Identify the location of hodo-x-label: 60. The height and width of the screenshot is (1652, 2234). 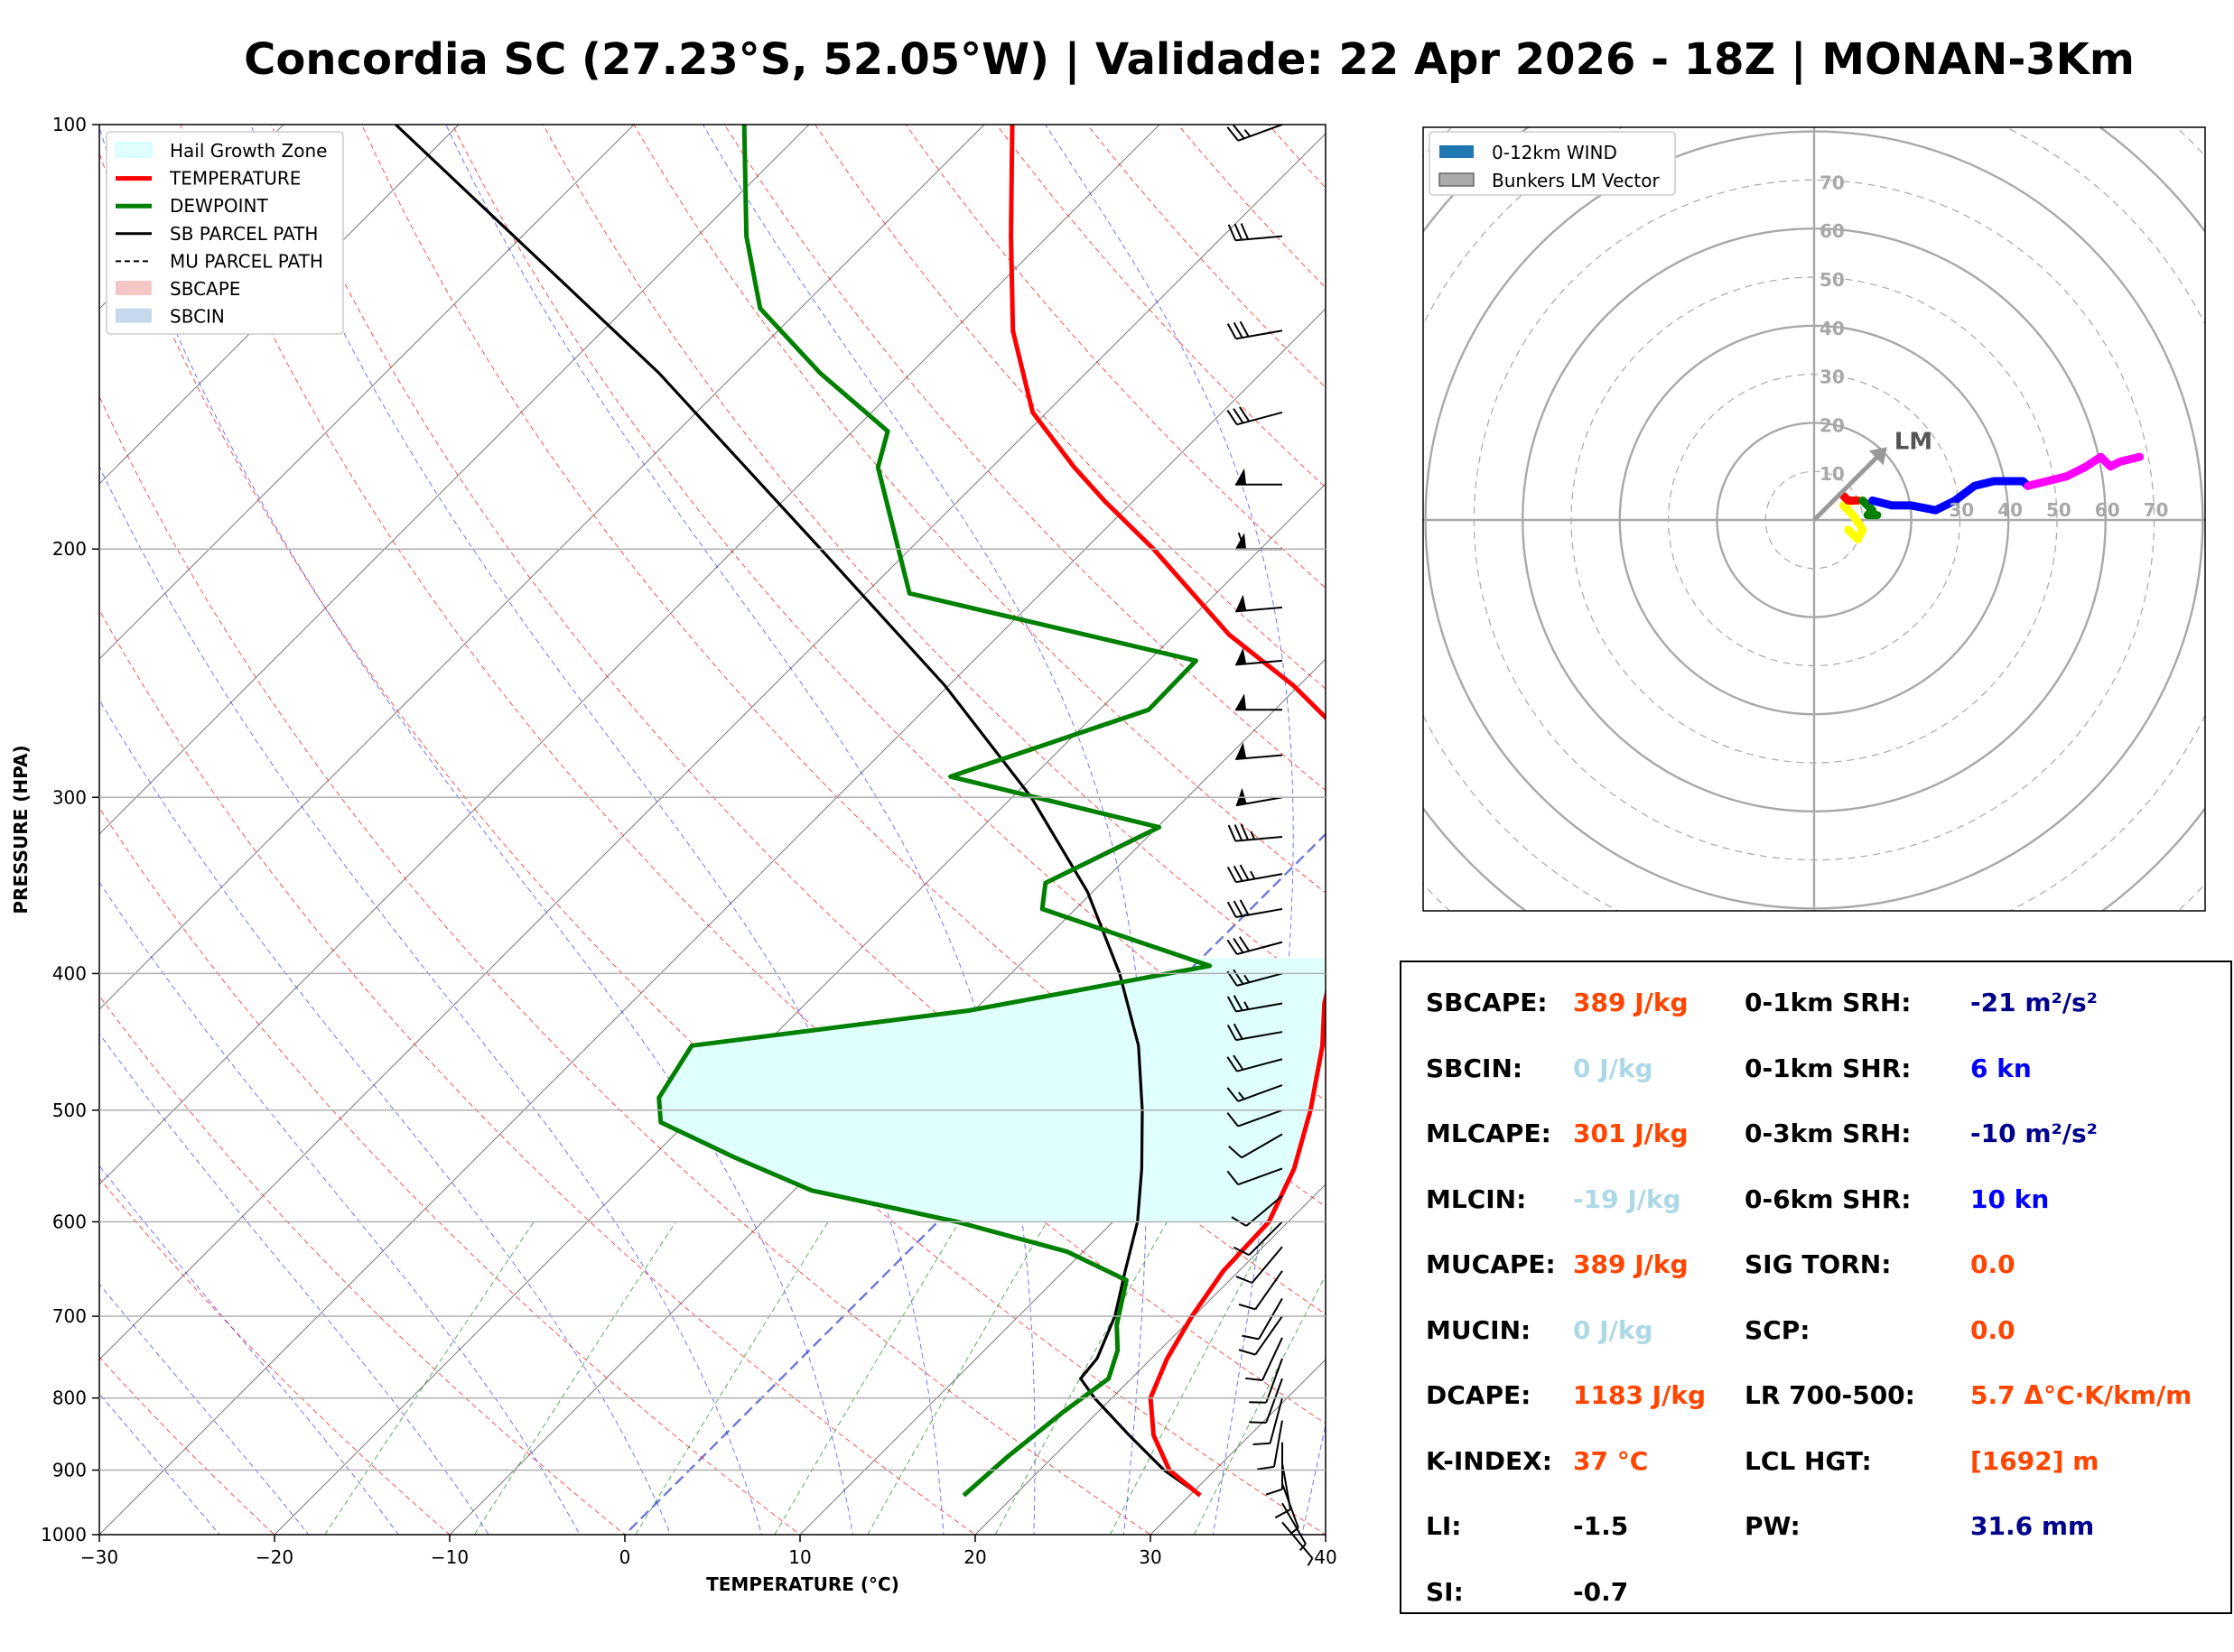
(2107, 510).